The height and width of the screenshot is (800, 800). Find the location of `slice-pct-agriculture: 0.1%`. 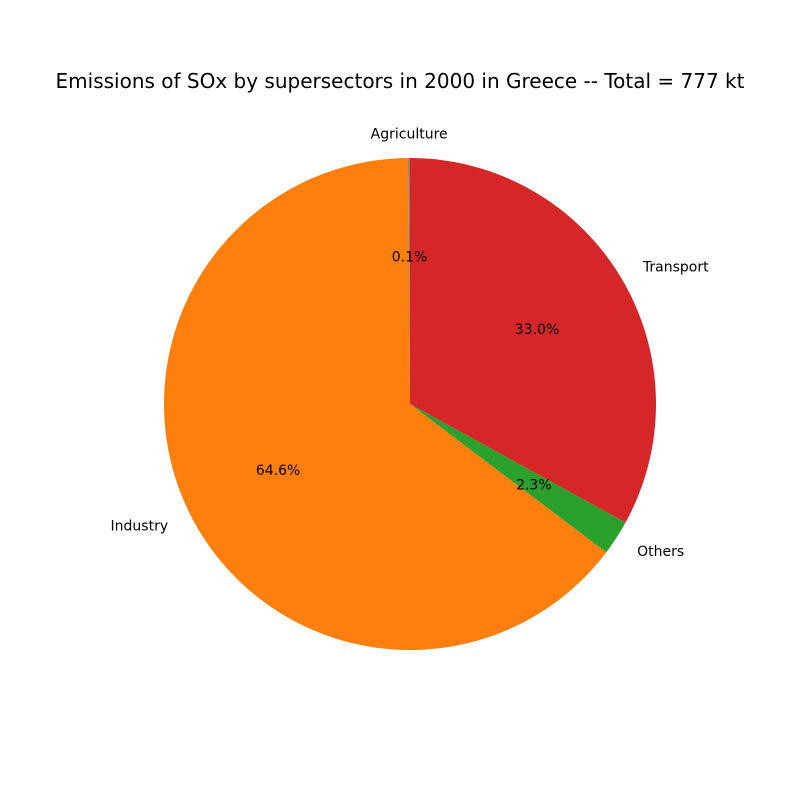

slice-pct-agriculture: 0.1% is located at coordinates (410, 257).